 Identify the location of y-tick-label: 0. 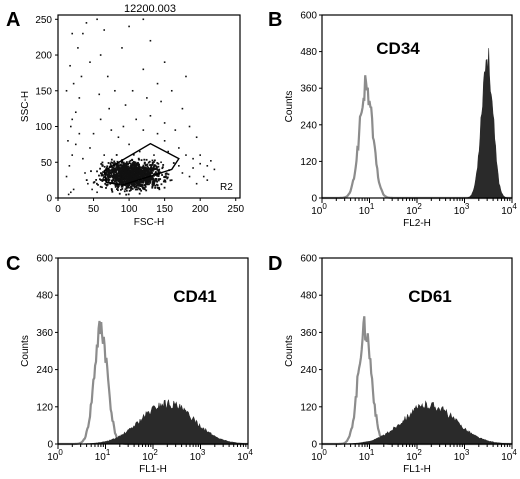
(314, 199).